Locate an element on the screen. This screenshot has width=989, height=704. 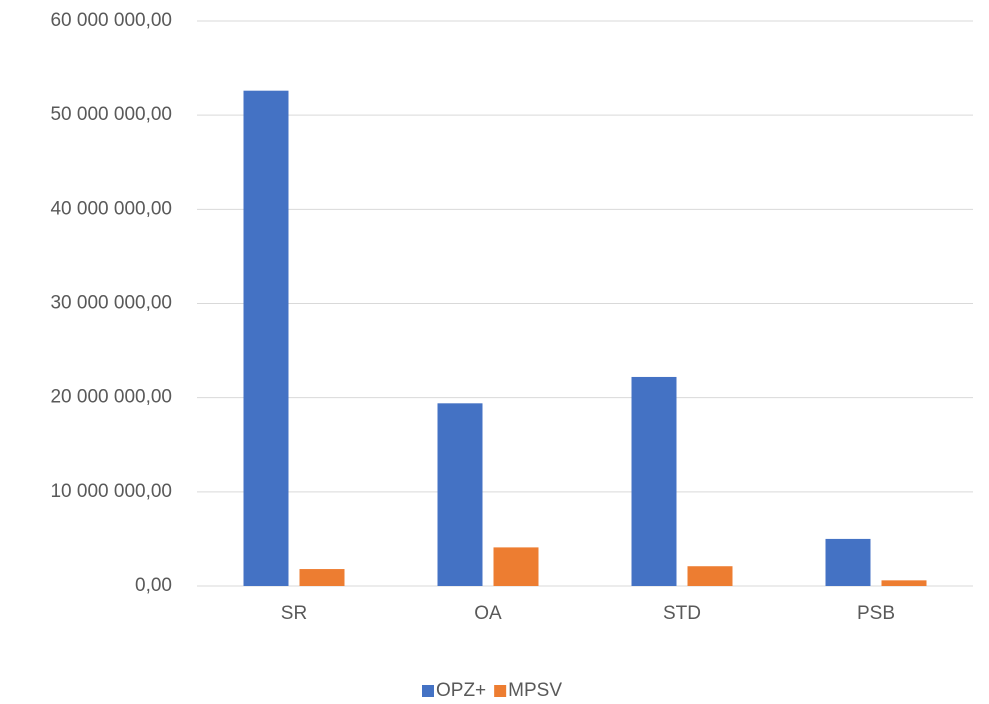
y-tick-label: 50 000 000,00 is located at coordinates (111, 114).